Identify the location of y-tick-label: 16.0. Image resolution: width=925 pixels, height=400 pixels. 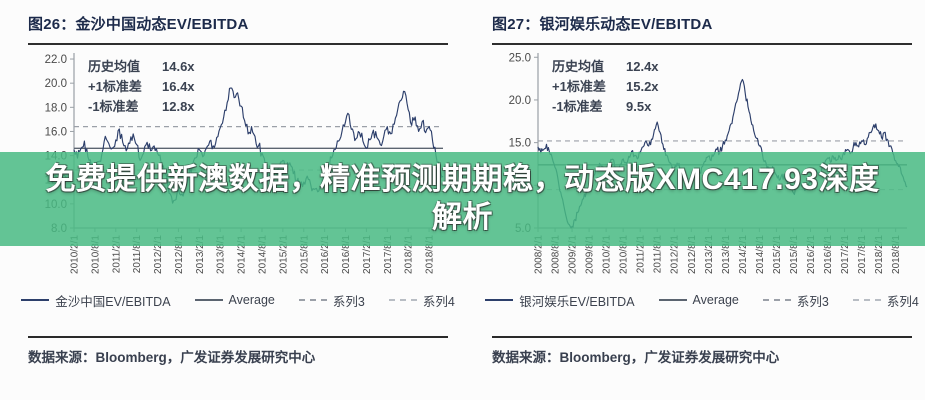
(56, 132).